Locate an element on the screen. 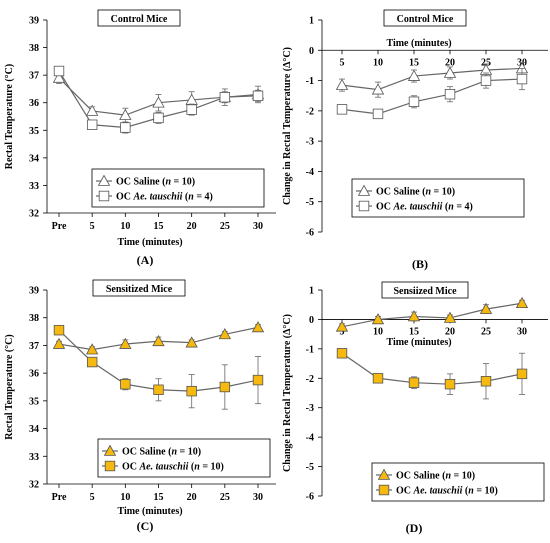 The height and width of the screenshot is (543, 550). y-tick-label: 0 is located at coordinates (311, 320).